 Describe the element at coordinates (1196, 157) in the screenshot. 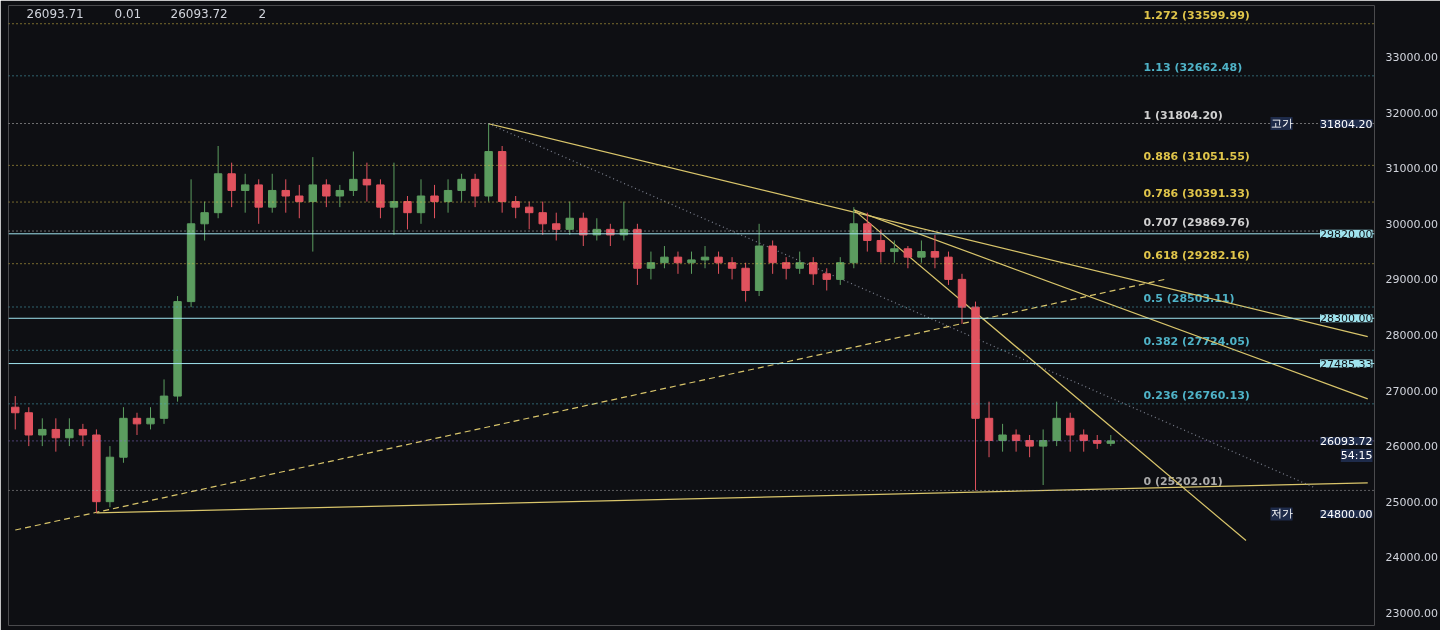

I see `ref-line-label: 0.886 (31051.55)` at that location.